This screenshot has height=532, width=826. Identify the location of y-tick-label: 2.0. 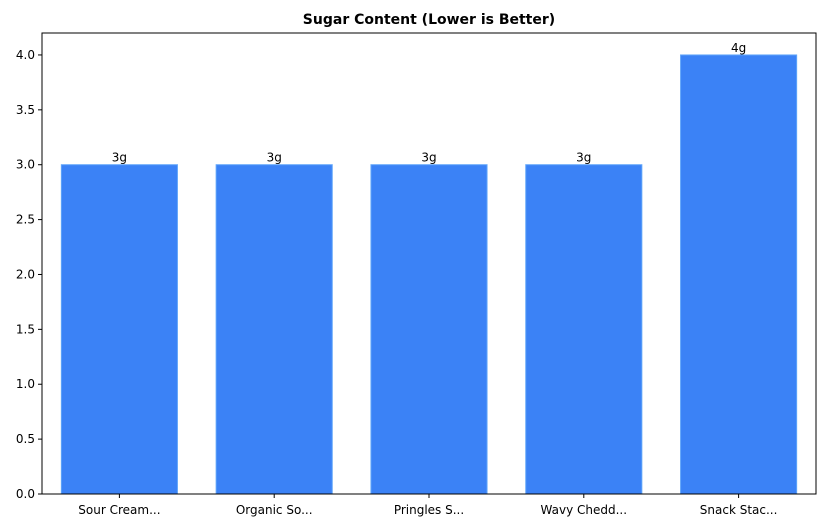
(25, 274).